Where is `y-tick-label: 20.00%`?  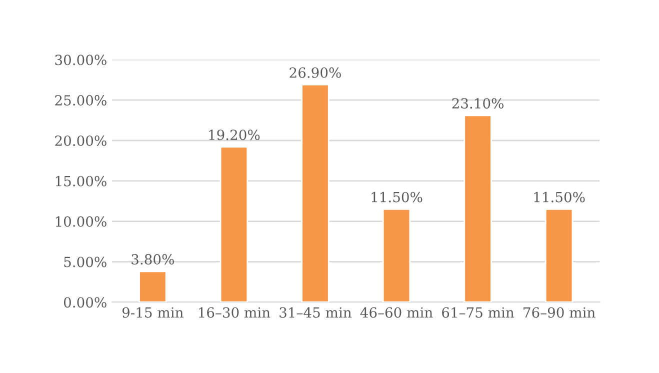 y-tick-label: 20.00% is located at coordinates (80, 140).